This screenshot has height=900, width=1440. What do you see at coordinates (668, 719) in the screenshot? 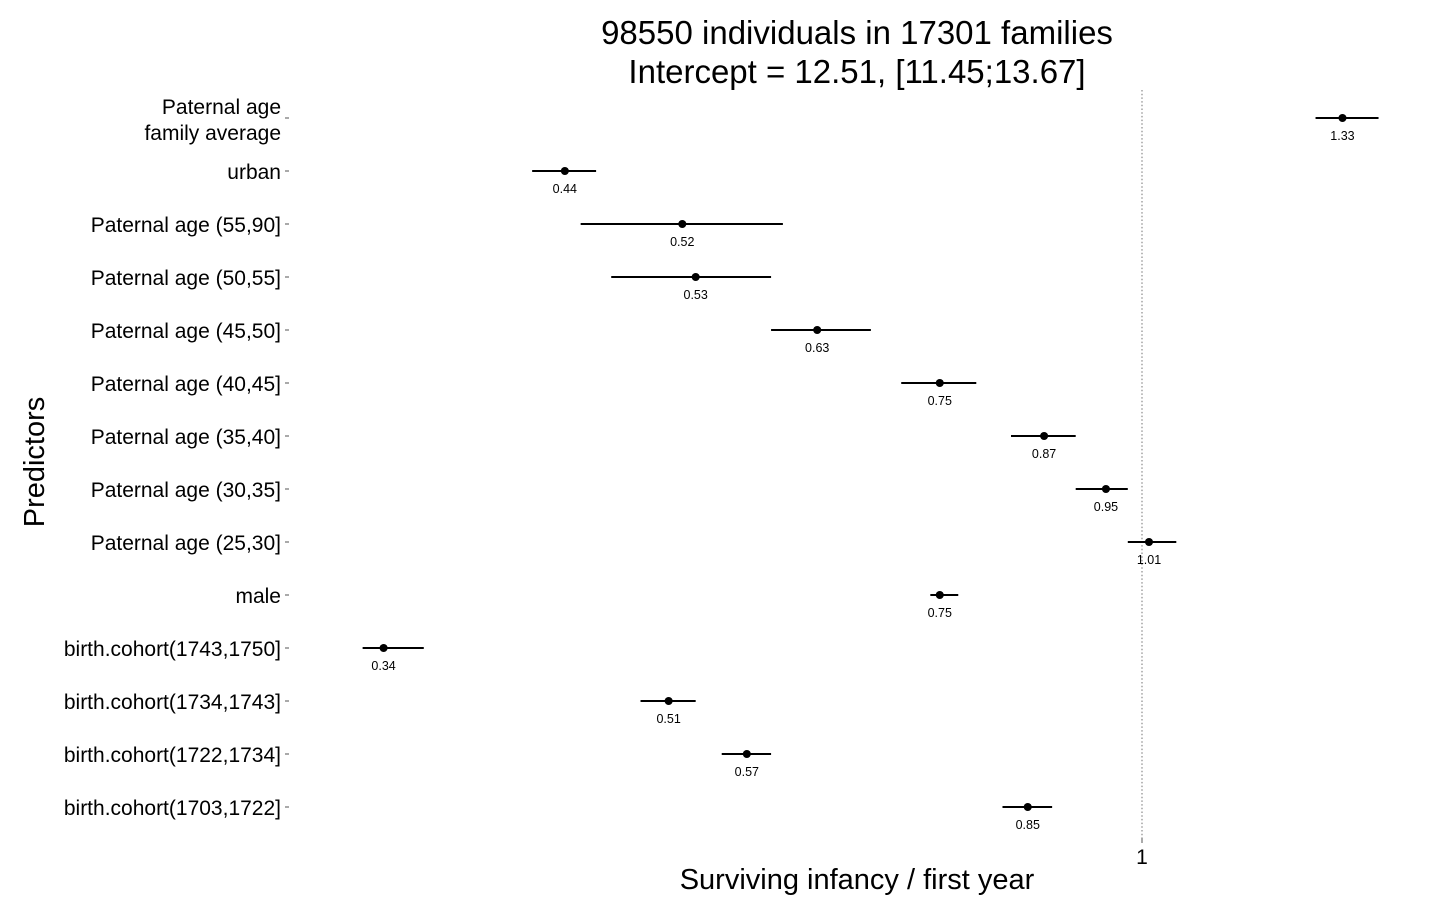
I see `estimate-label: 0.51` at bounding box center [668, 719].